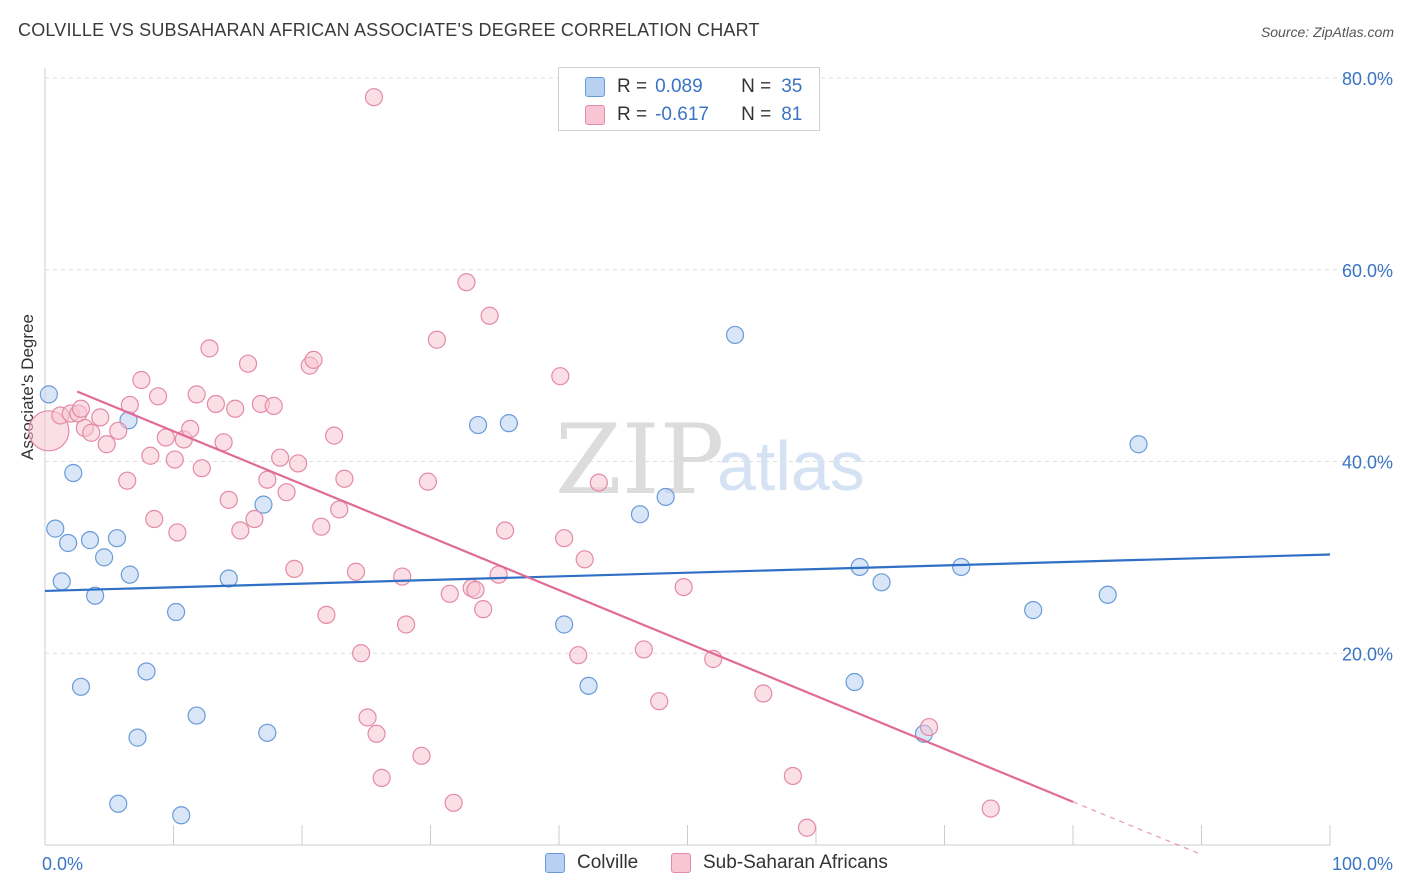 The image size is (1406, 892). Describe the element at coordinates (1367, 654) in the screenshot. I see `y-tick-label: 20.0%` at that location.